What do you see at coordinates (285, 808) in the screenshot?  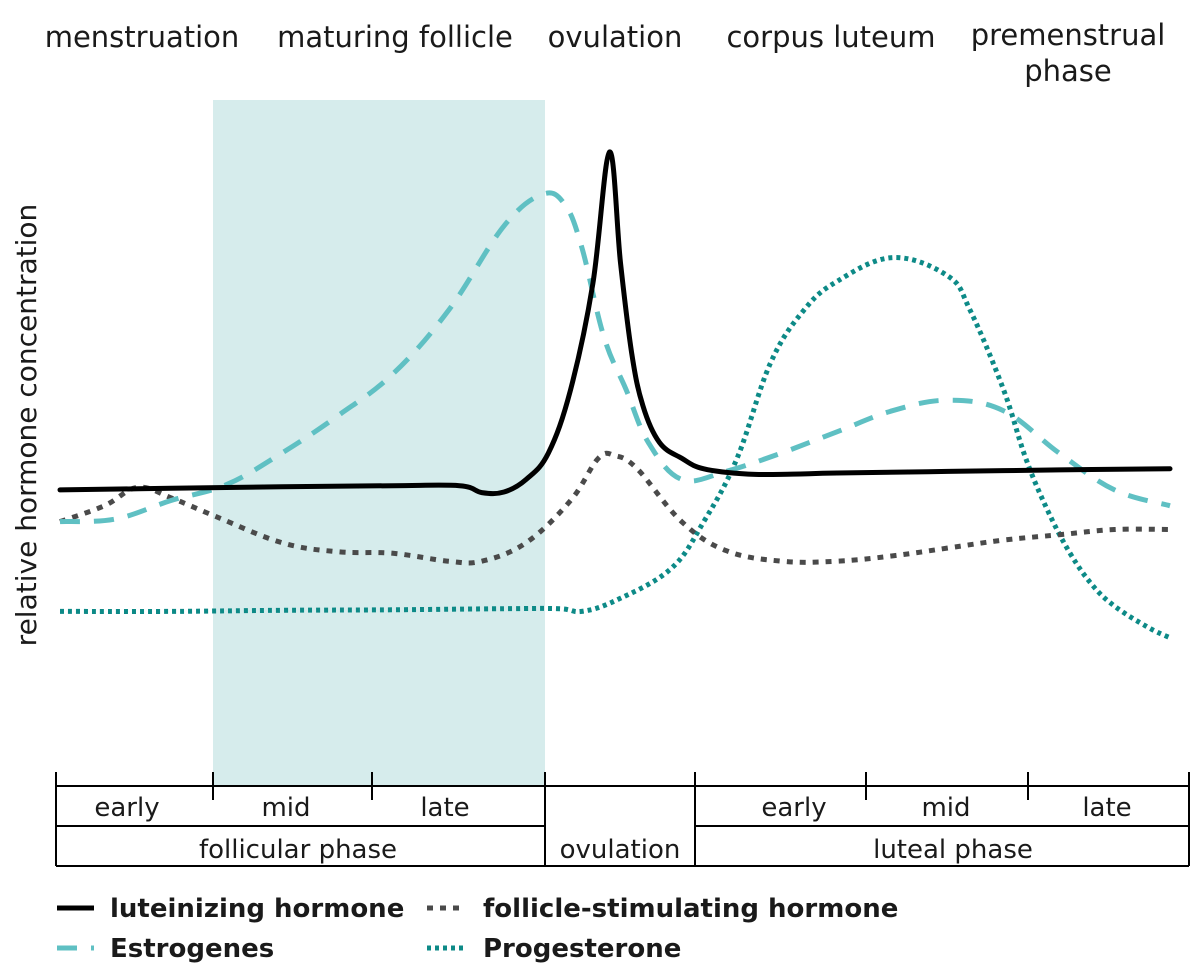 I see `subphase-label-follicular-mid: mid` at bounding box center [285, 808].